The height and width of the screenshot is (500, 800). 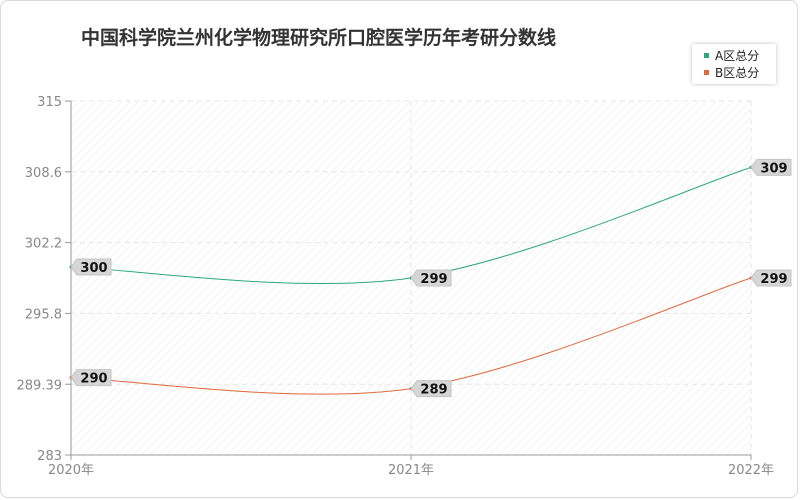 What do you see at coordinates (737, 73) in the screenshot?
I see `legend-label-b: B区总分` at bounding box center [737, 73].